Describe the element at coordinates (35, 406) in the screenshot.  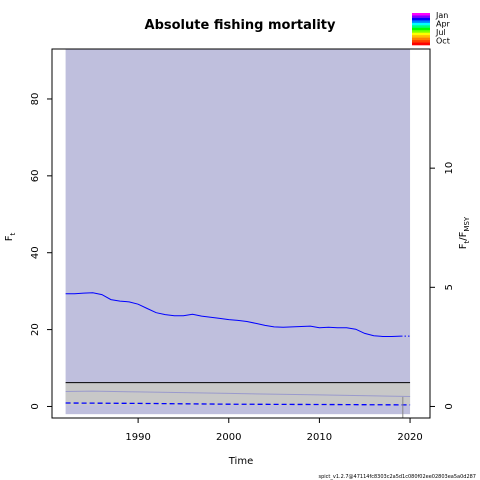
I see `y-left-tick-label-0: 0` at that location.